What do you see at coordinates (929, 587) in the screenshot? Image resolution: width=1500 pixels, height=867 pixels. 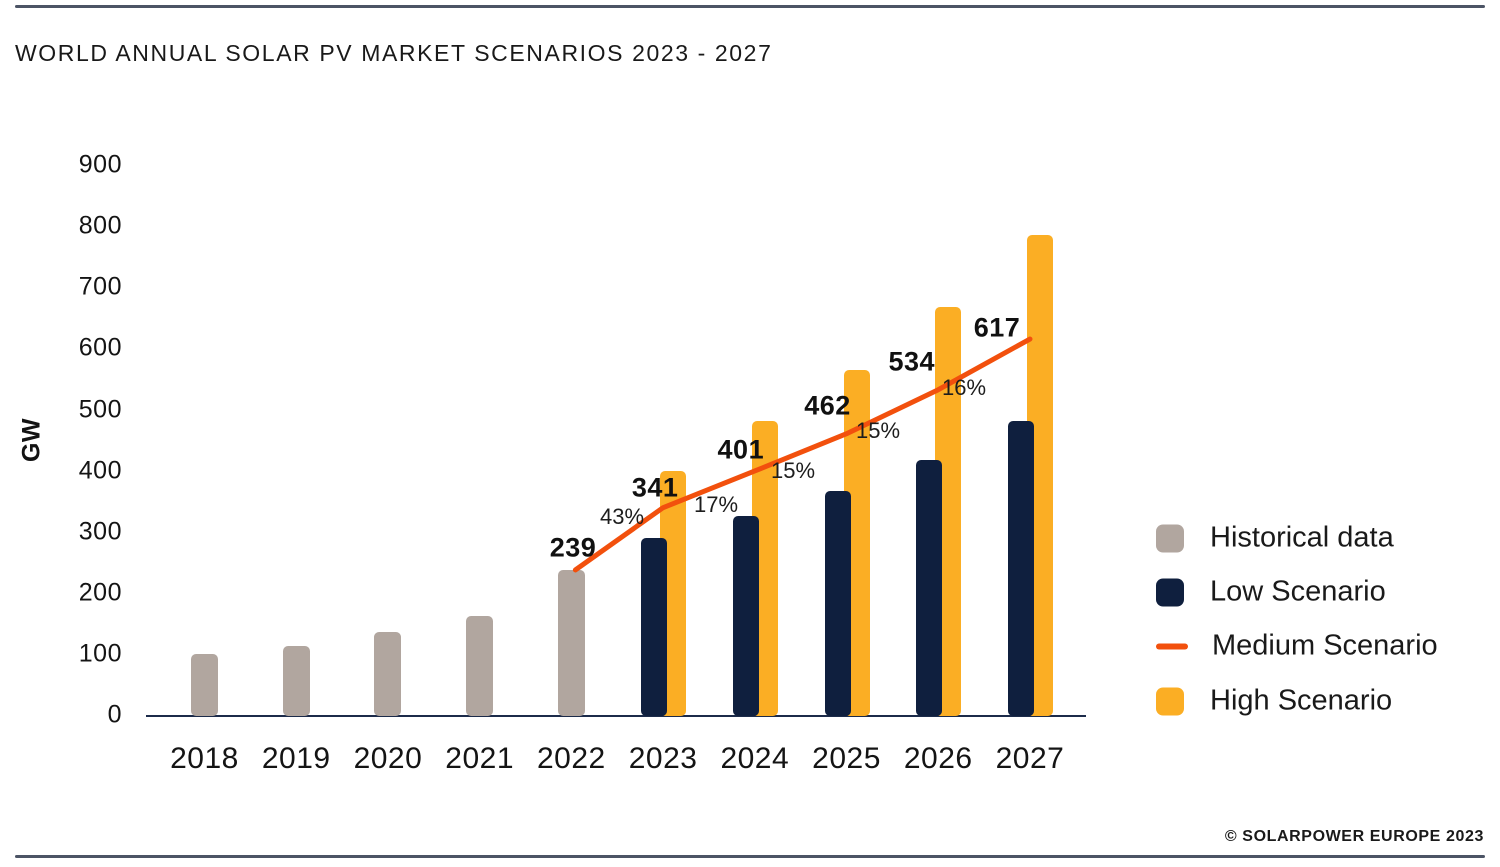 I see `bar-low-scenario-2026` at bounding box center [929, 587].